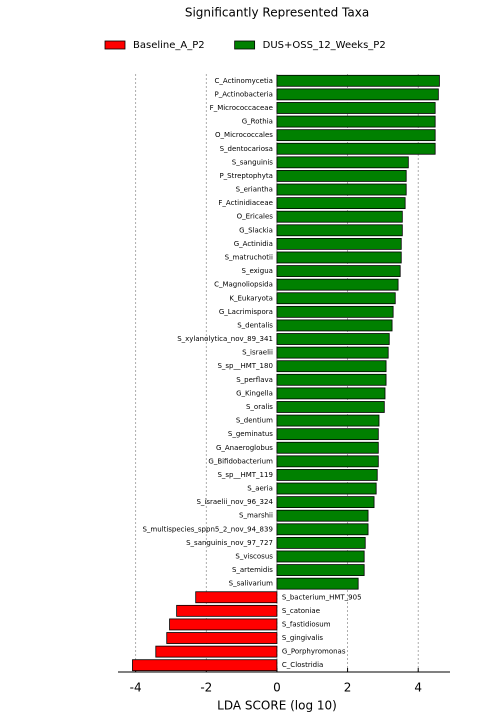 Image resolution: width=504 pixels, height=723 pixels. I want to click on category-label: S_geminatus, so click(250, 434).